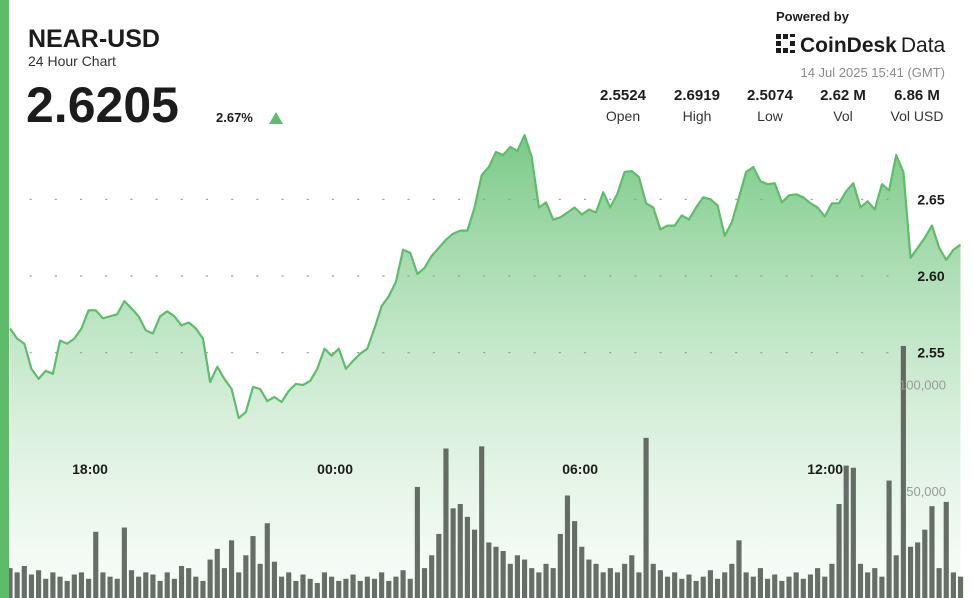  What do you see at coordinates (873, 45) in the screenshot?
I see `brand: CoinDesk Data` at bounding box center [873, 45].